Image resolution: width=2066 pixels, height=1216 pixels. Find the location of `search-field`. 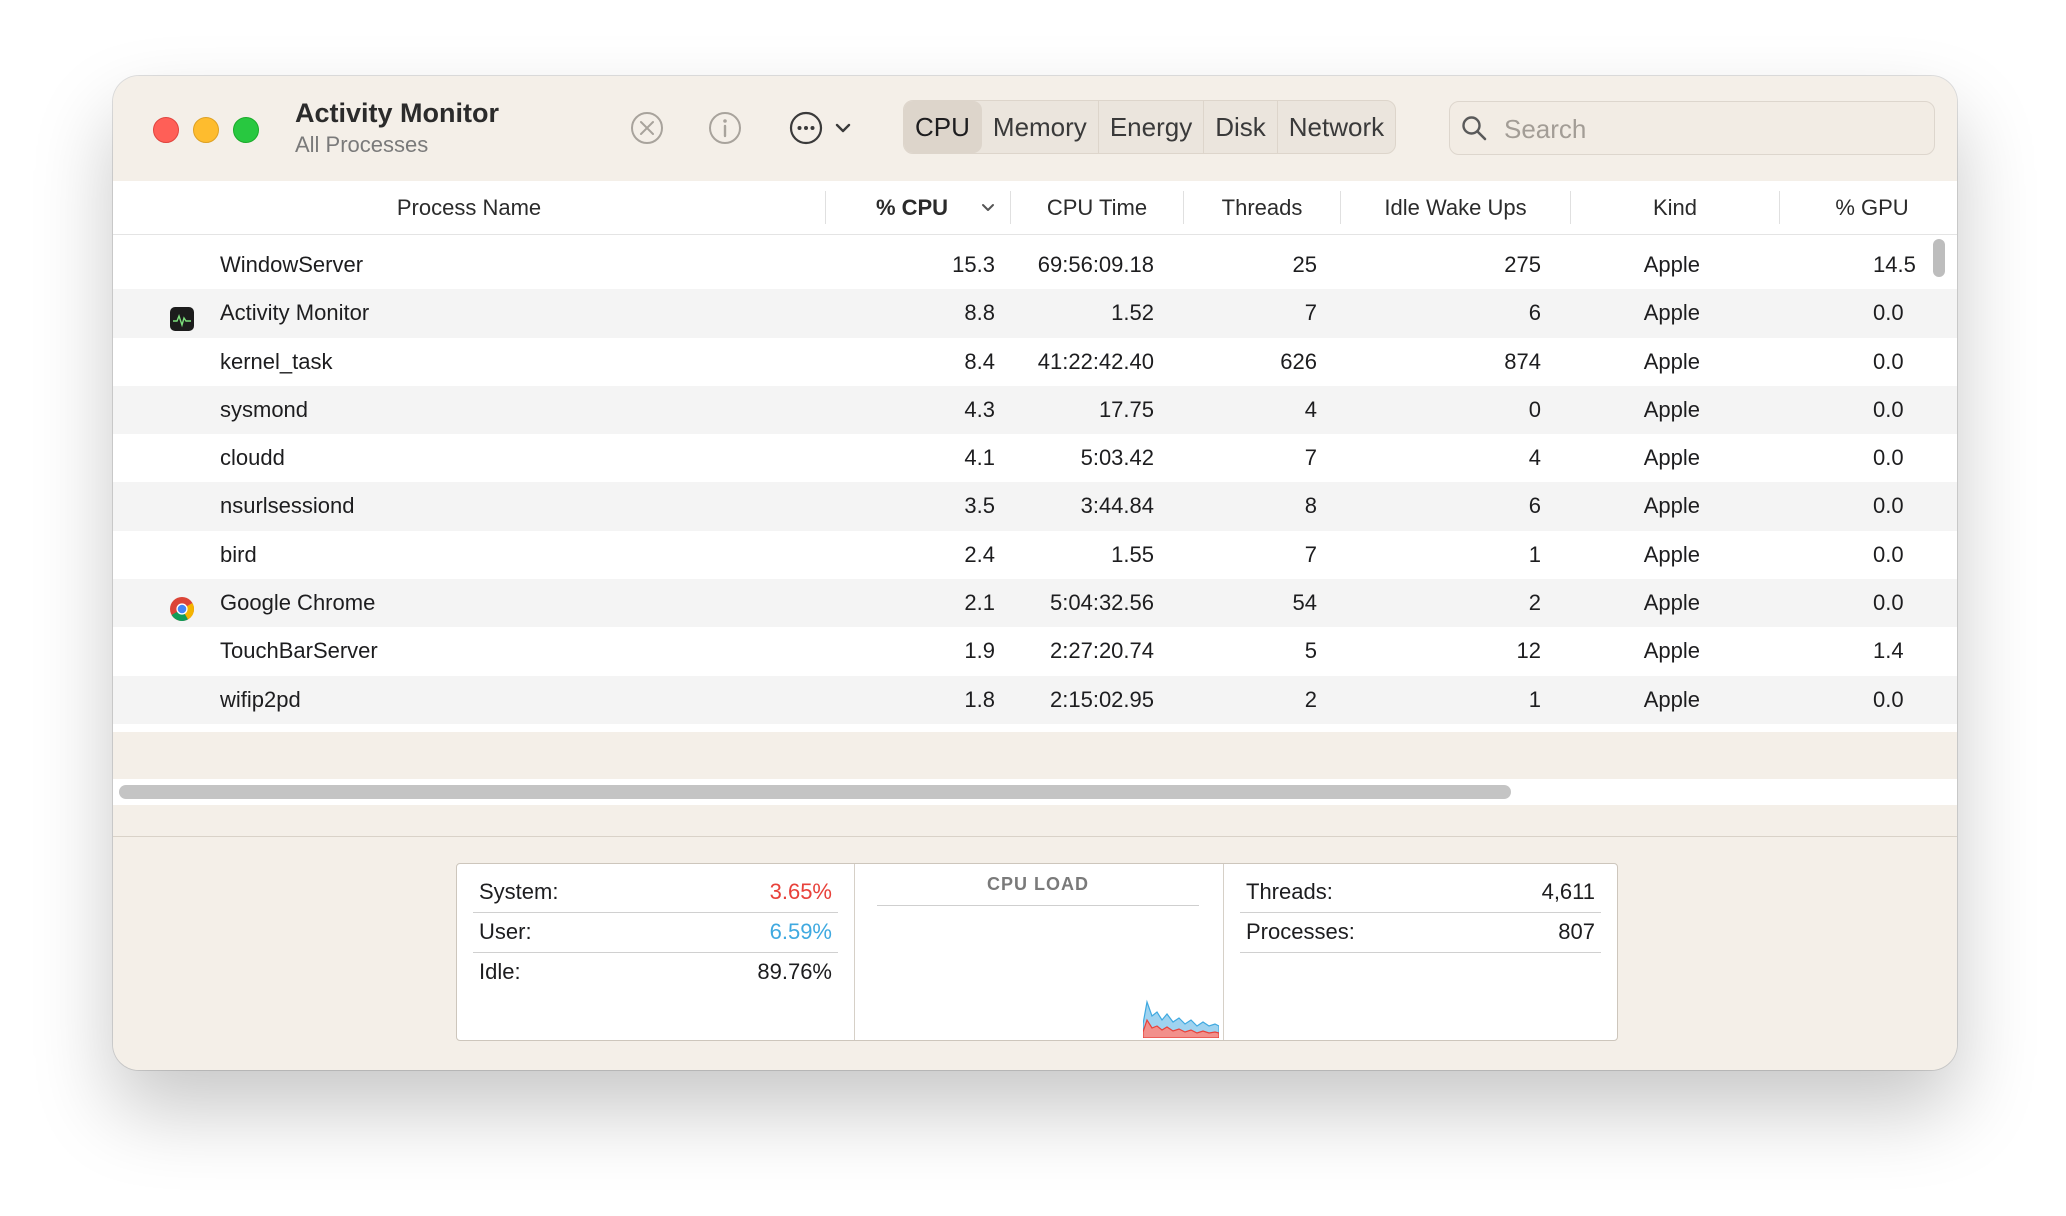

search-field is located at coordinates (1692, 128).